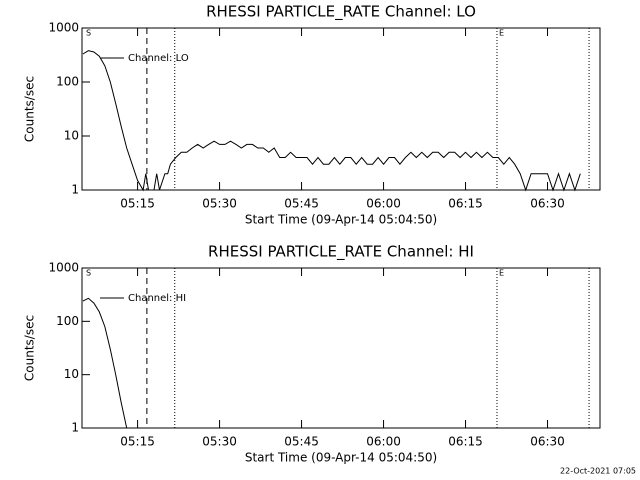 The height and width of the screenshot is (480, 640). What do you see at coordinates (341, 252) in the screenshot?
I see `chart-title: RHESSI PARTICLE_RATE Channel: HI` at bounding box center [341, 252].